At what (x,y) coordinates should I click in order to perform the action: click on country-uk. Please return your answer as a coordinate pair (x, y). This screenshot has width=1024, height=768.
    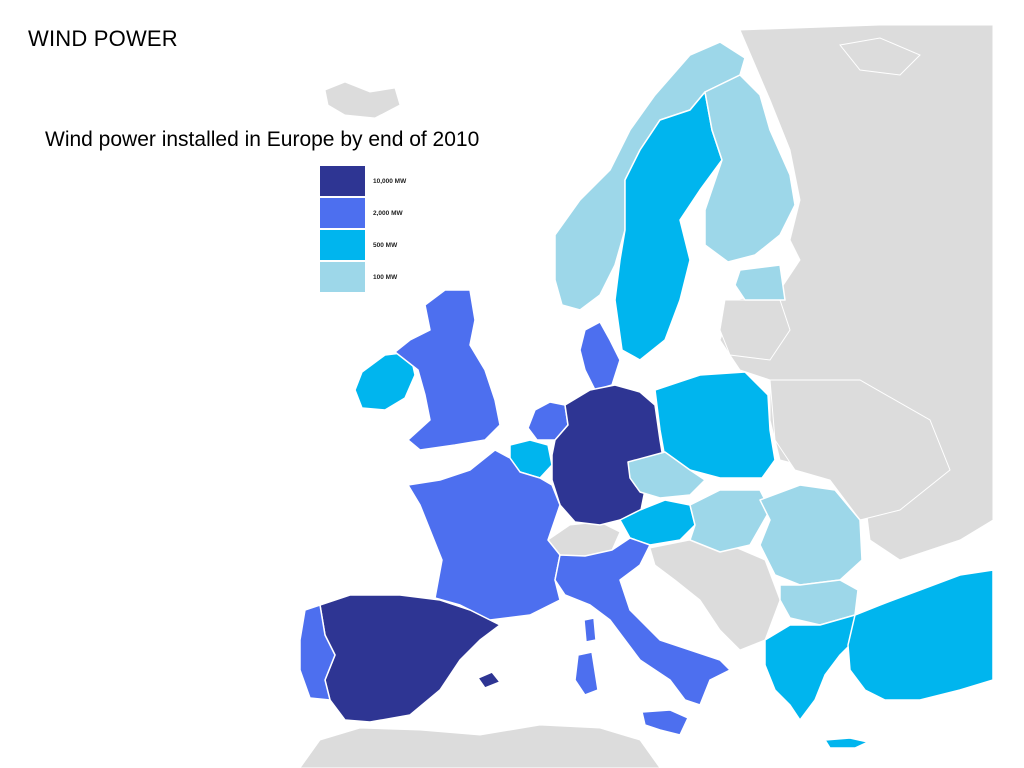
    Looking at the image, I should click on (447, 370).